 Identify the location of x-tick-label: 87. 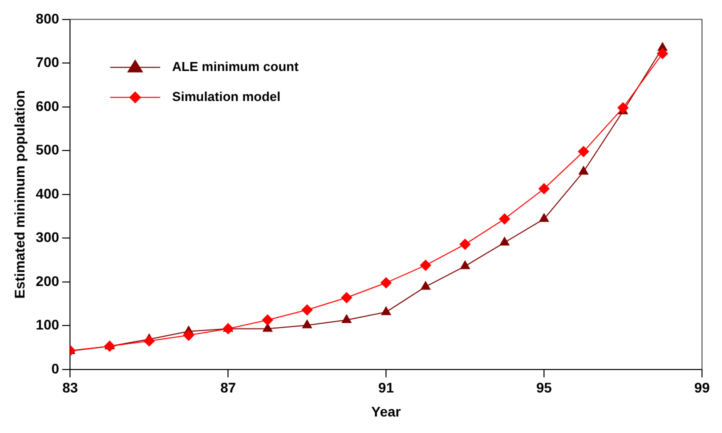
(228, 388).